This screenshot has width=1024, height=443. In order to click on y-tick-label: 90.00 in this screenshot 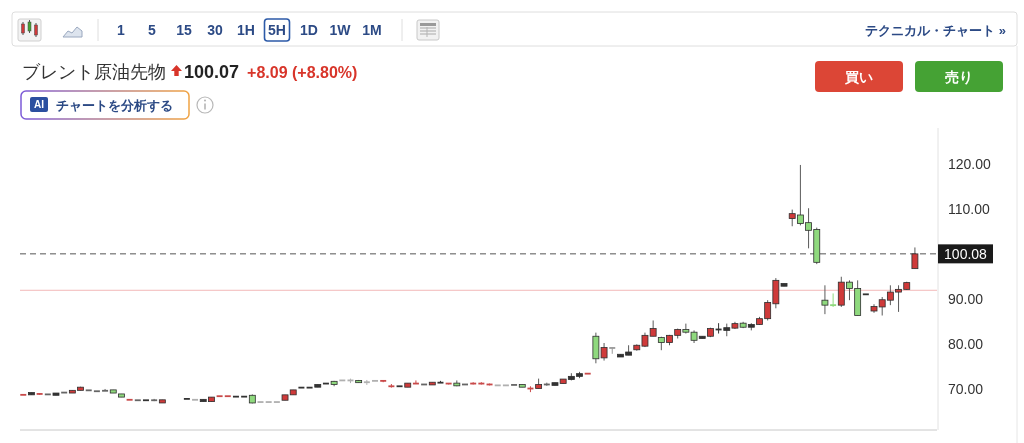, I will do `click(966, 299)`.